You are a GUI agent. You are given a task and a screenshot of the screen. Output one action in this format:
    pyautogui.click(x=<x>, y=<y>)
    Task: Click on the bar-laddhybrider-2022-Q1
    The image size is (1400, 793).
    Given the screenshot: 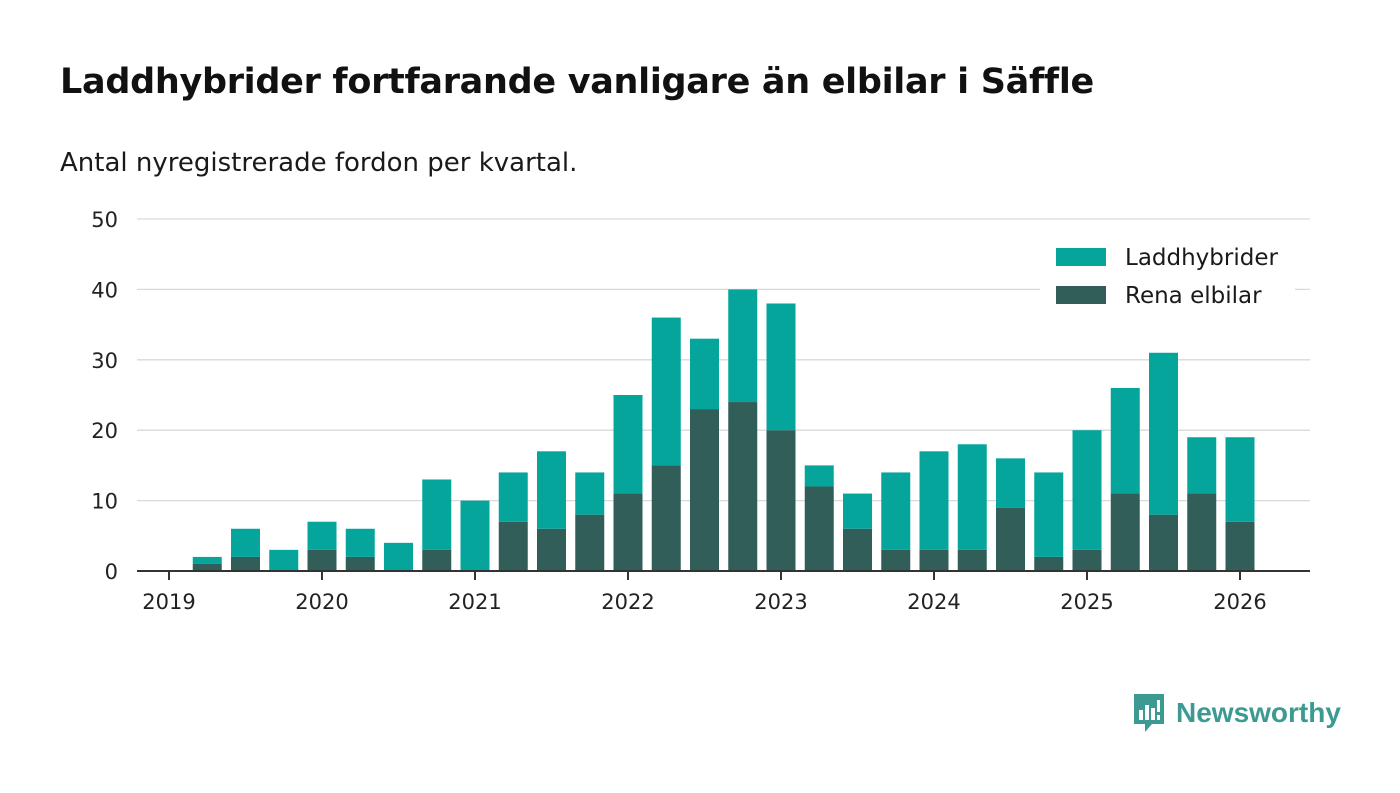 What is the action you would take?
    pyautogui.click(x=628, y=444)
    